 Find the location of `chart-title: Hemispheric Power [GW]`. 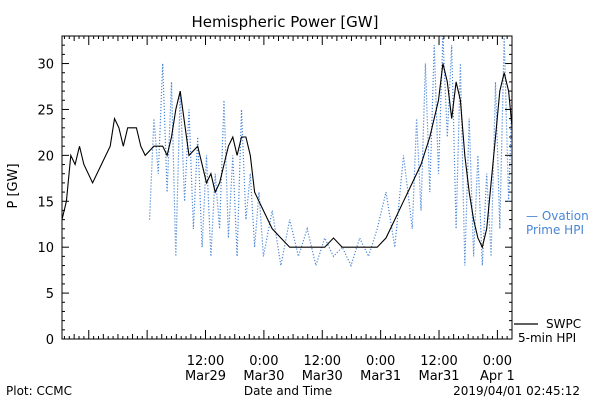

chart-title: Hemispheric Power [GW] is located at coordinates (285, 22).